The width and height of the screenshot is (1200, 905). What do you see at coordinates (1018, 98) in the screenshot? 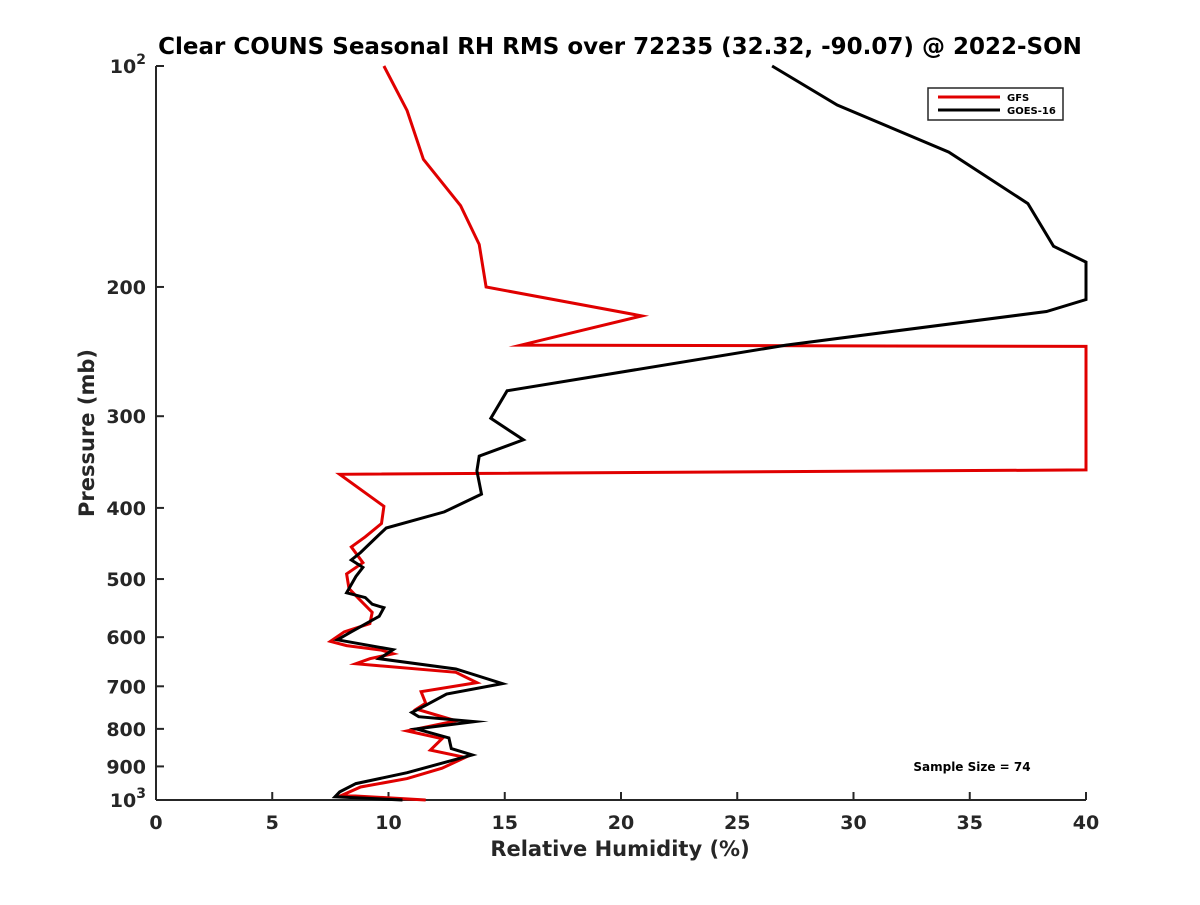
I see `legend-label: GFS` at bounding box center [1018, 98].